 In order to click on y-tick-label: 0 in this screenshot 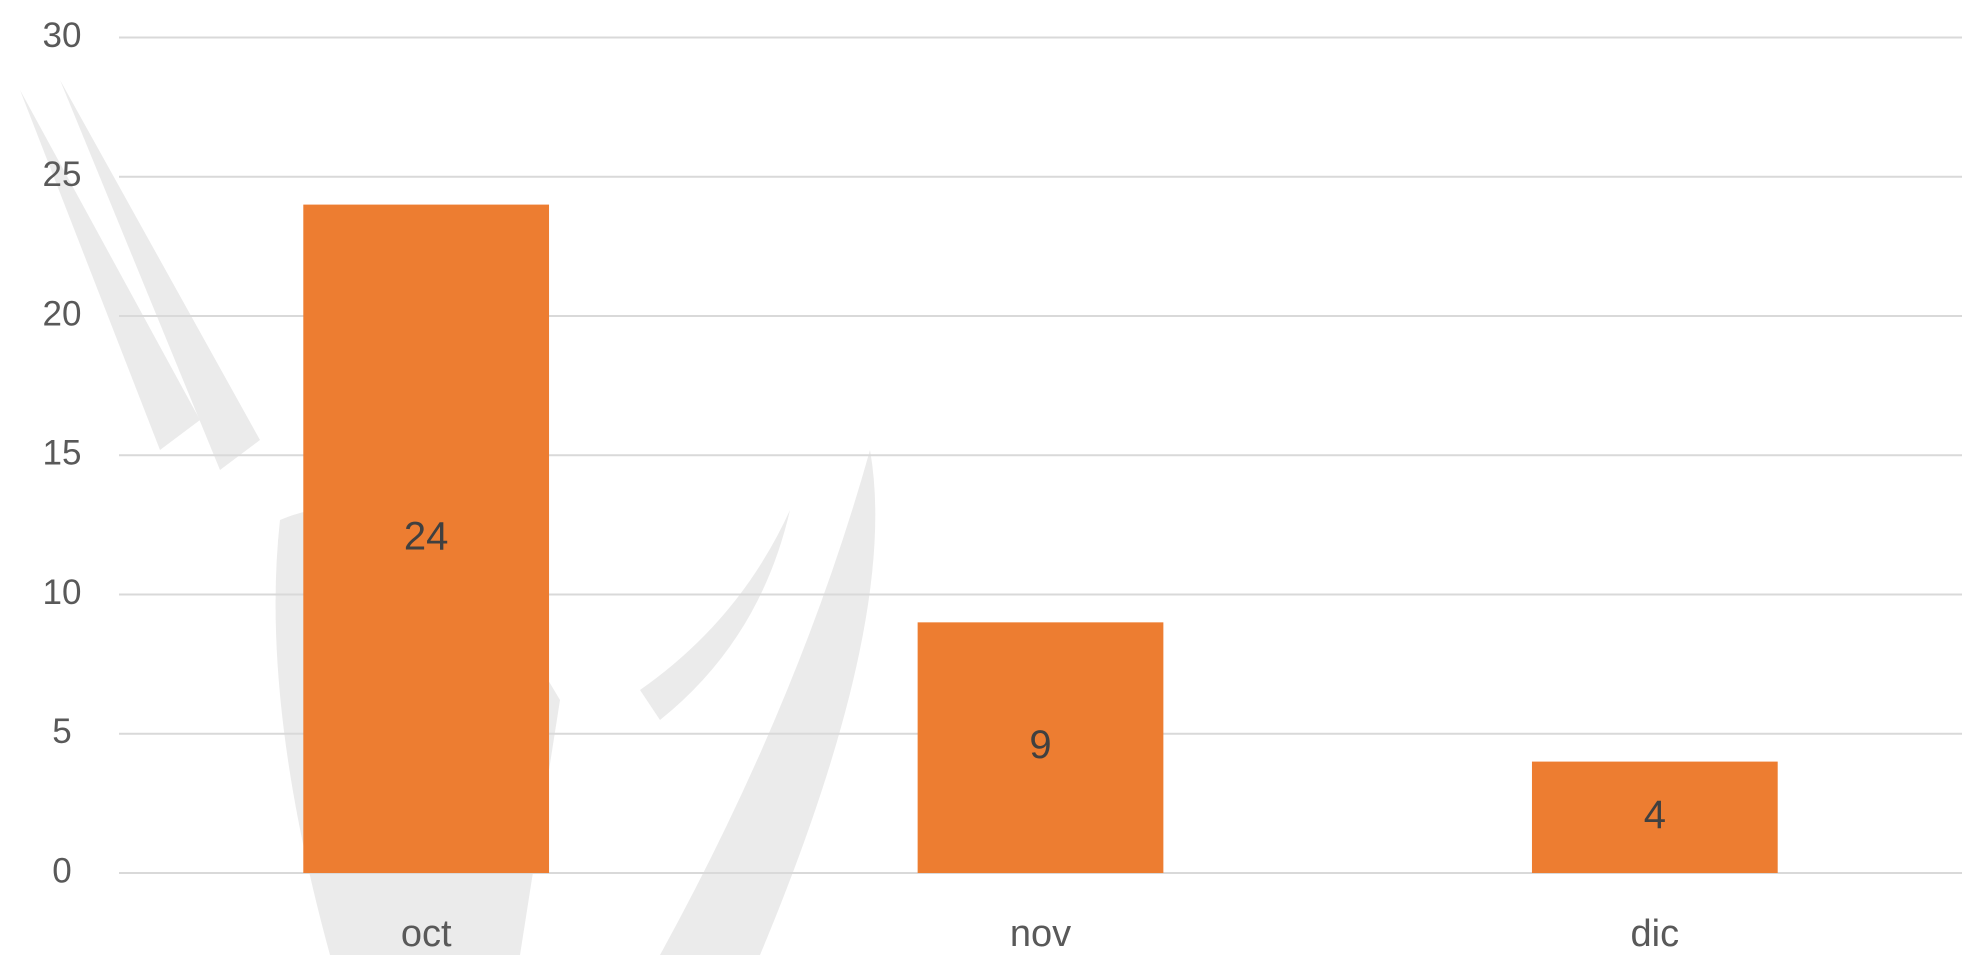, I will do `click(61, 870)`.